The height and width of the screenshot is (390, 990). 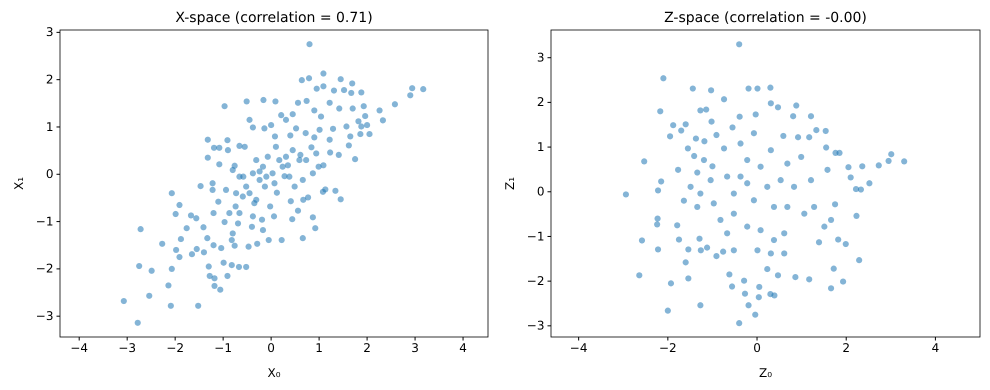 I want to click on y-axis-title: Z₁, so click(x=510, y=183).